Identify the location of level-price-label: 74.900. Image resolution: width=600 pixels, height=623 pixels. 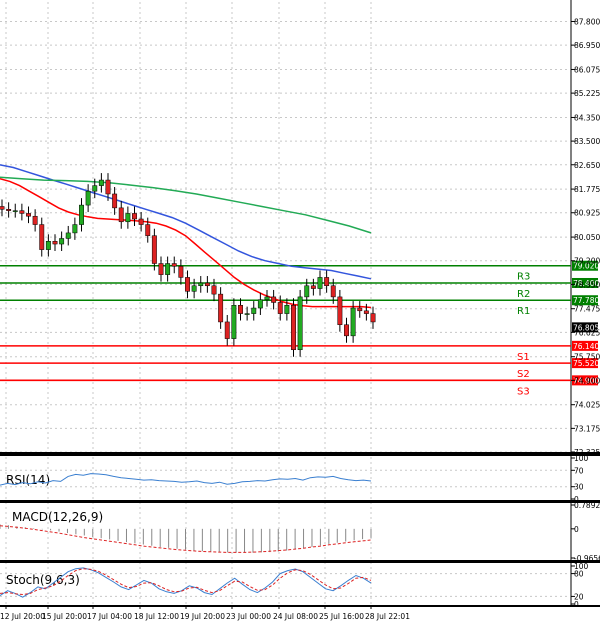
(586, 380).